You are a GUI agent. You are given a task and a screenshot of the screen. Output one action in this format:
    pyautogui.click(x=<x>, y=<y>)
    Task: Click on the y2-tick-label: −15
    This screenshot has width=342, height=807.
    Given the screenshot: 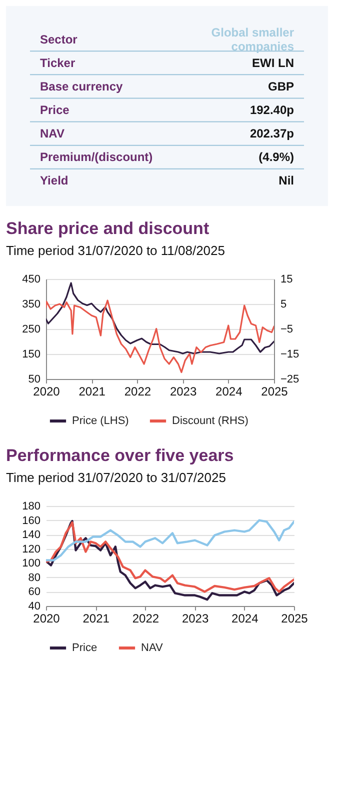 What is the action you would take?
    pyautogui.click(x=290, y=354)
    